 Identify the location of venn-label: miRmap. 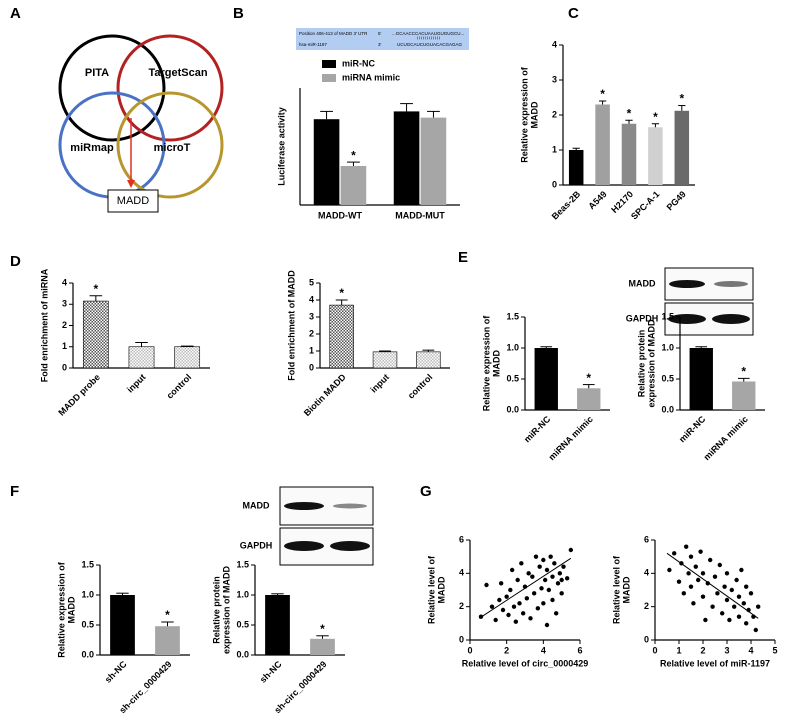
(92, 148).